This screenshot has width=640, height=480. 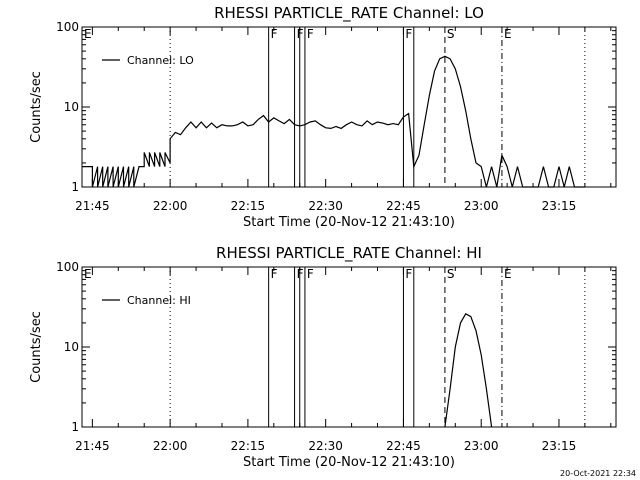 I want to click on timestamp-label: 20-Oct-2021 22:34, so click(x=598, y=473).